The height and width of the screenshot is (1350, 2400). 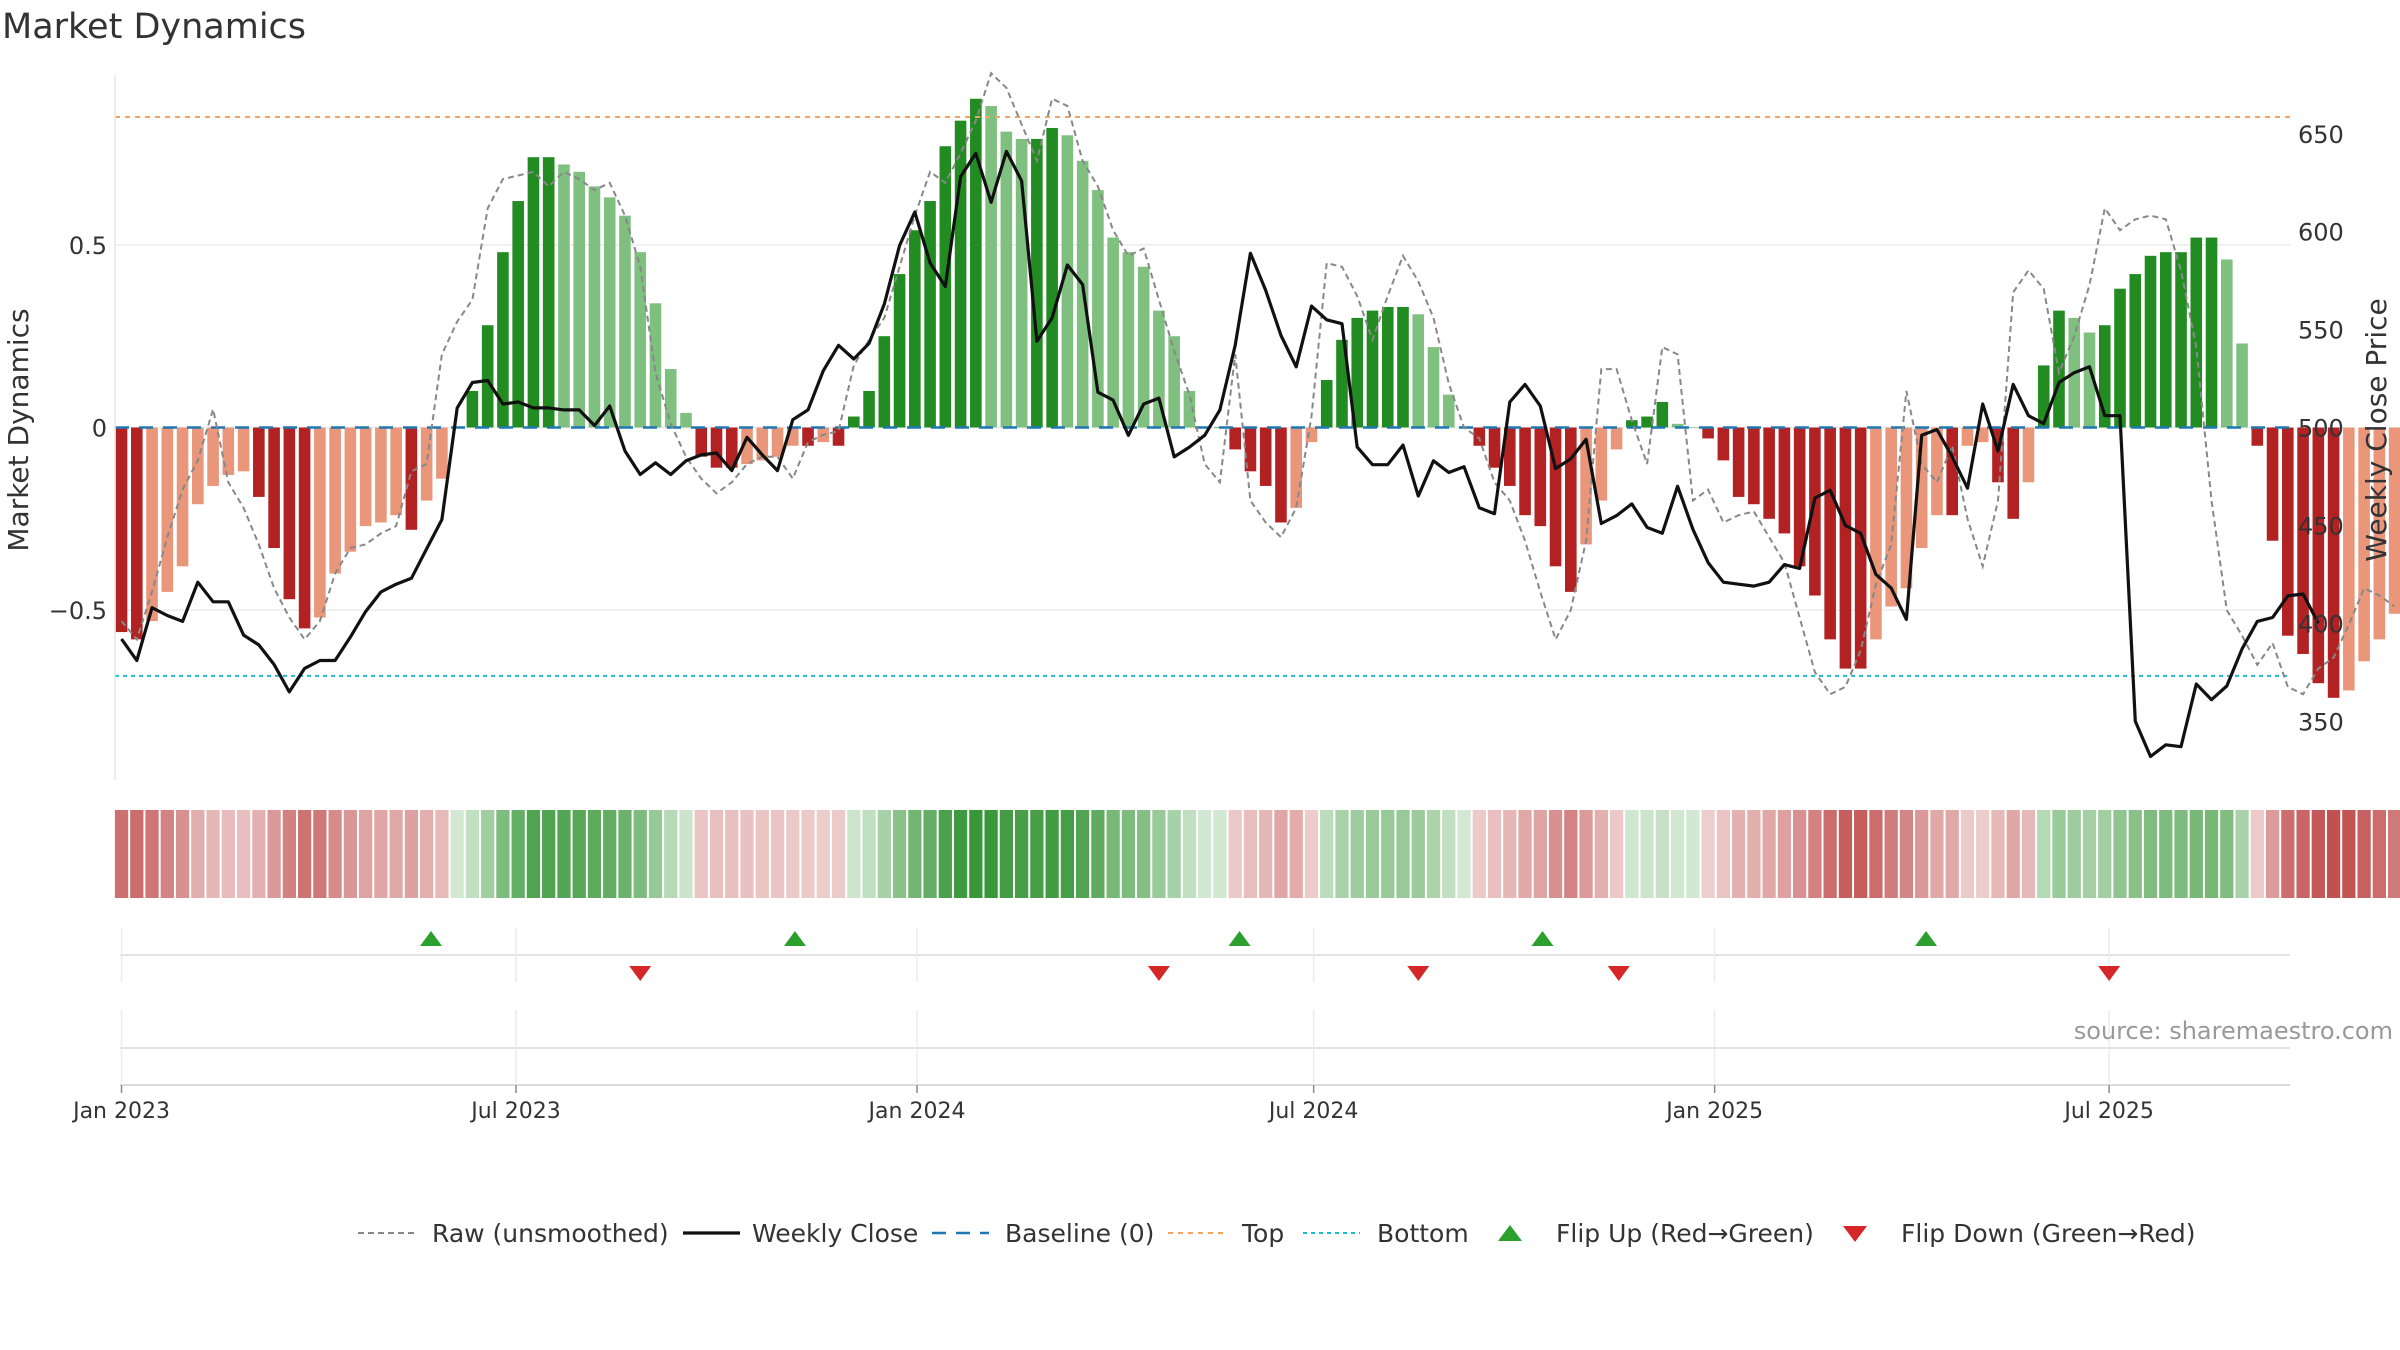 I want to click on x-tick-label-3: Jul 2024, so click(x=1313, y=1111).